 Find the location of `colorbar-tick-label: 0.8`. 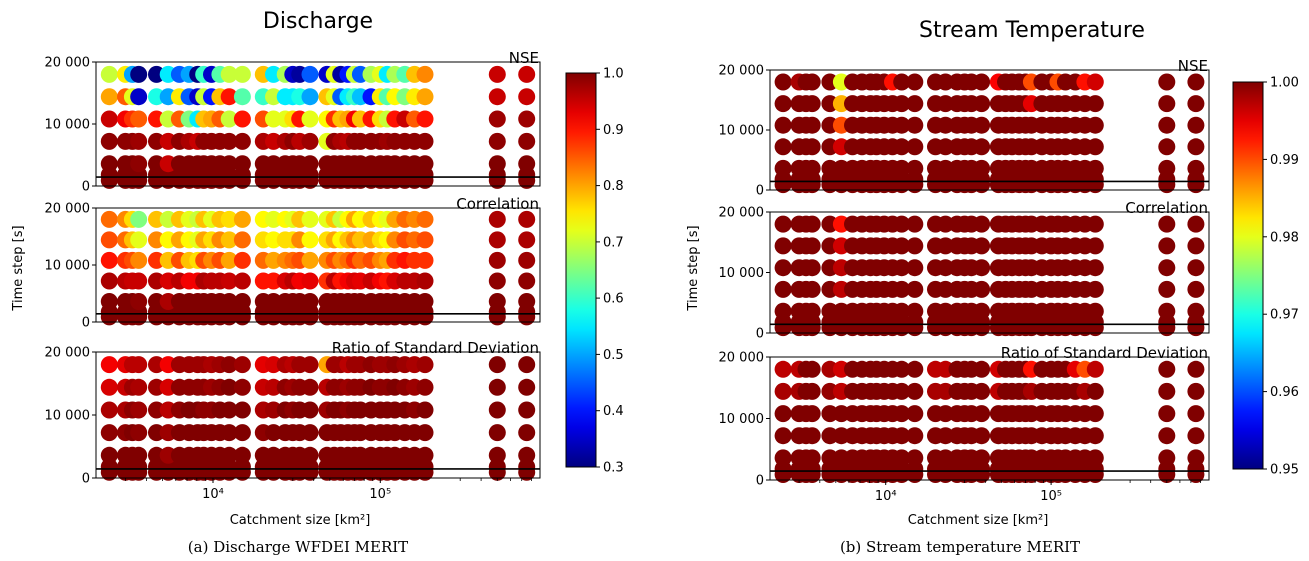

colorbar-tick-label: 0.8 is located at coordinates (613, 186).